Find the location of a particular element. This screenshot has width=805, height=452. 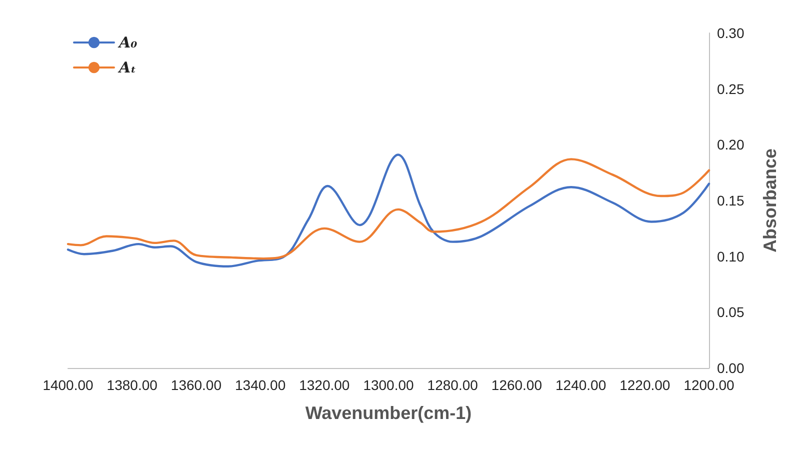

x-tick-label: 1400.00 is located at coordinates (68, 385).